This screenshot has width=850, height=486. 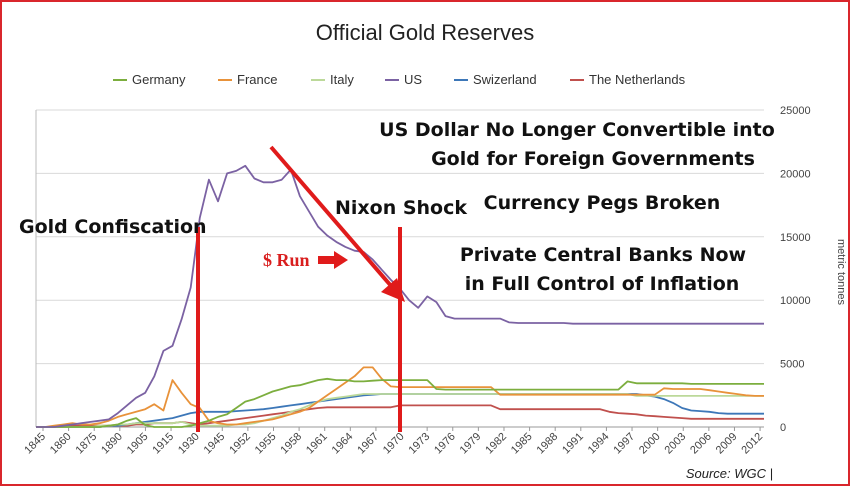 What do you see at coordinates (240, 444) in the screenshot?
I see `x-tick-label: 1952` at bounding box center [240, 444].